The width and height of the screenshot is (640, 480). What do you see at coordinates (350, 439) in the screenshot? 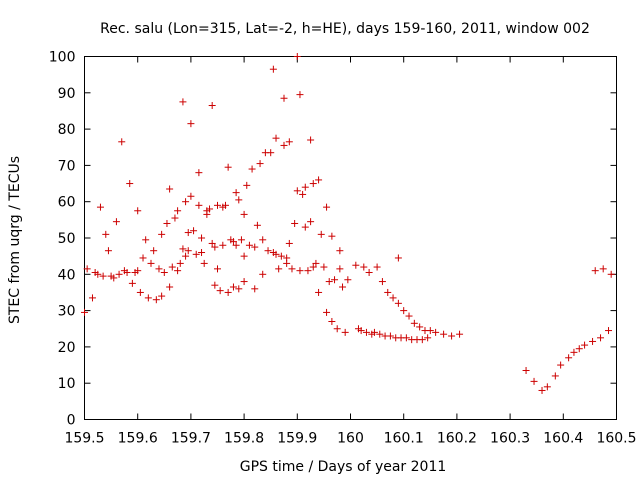
I see `x-tick-label: 160` at bounding box center [350, 439].